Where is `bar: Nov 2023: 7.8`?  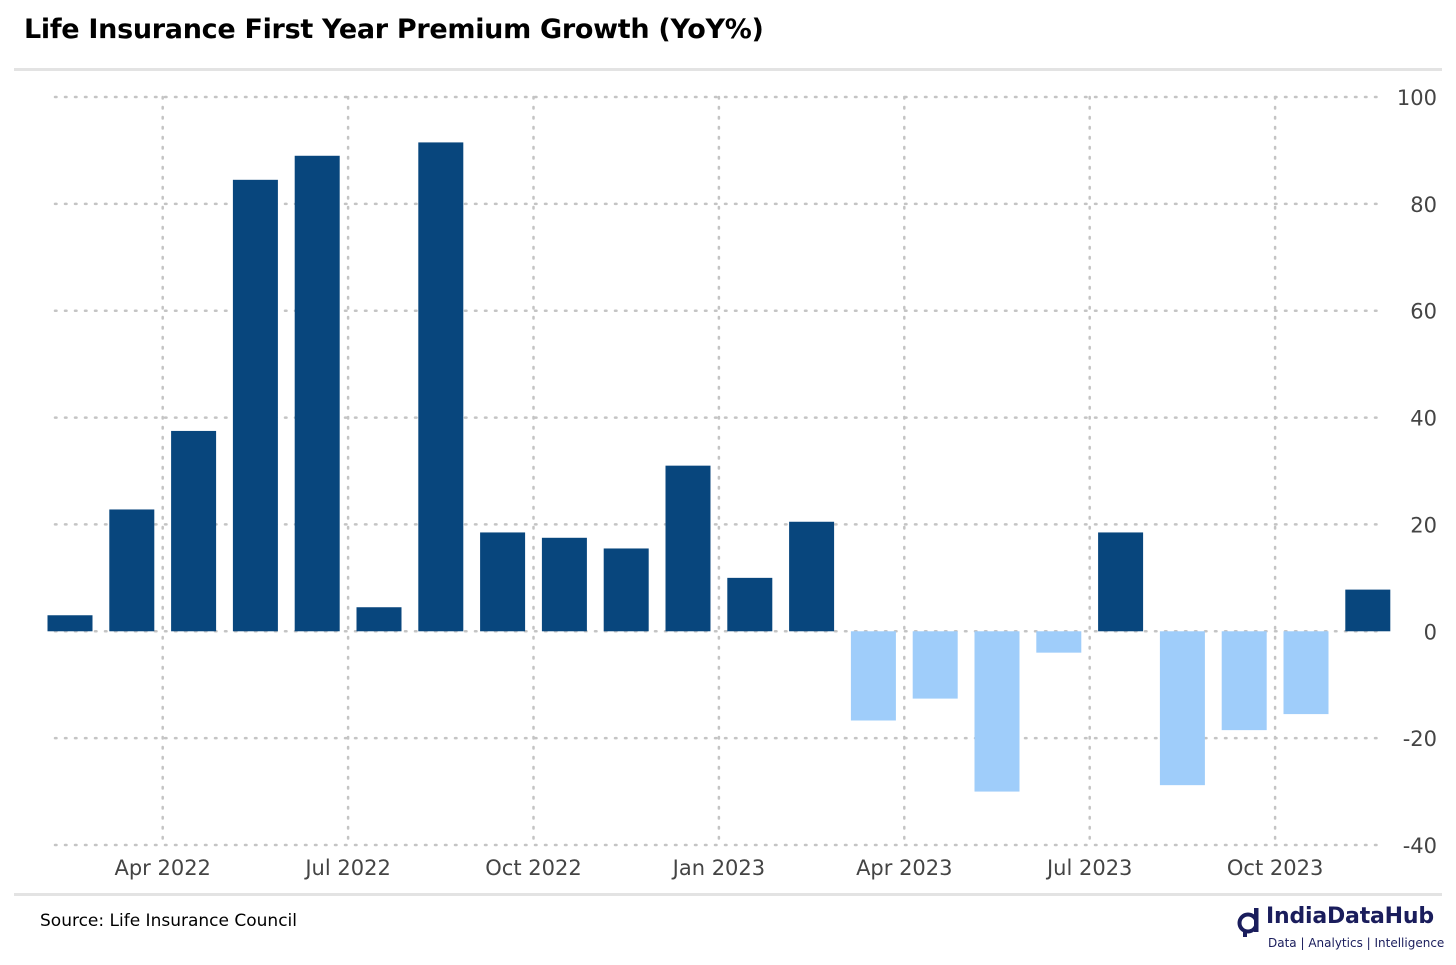 bar: Nov 2023: 7.8 is located at coordinates (1368, 610).